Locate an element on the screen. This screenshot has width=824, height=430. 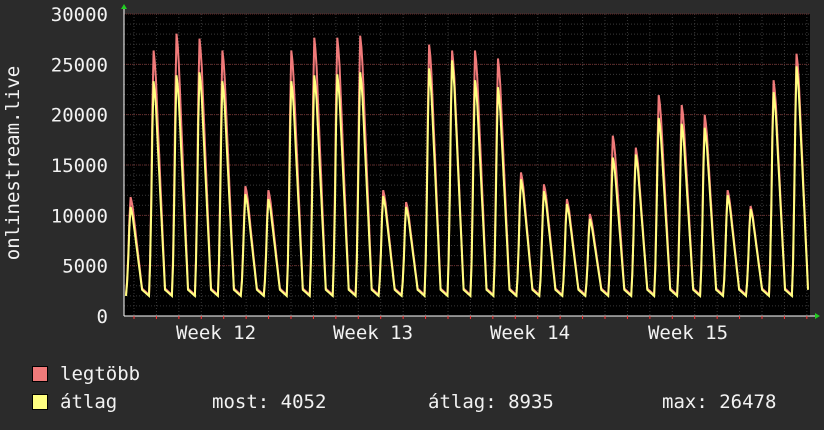
y-tick-label: 5000 is located at coordinates (85, 267).